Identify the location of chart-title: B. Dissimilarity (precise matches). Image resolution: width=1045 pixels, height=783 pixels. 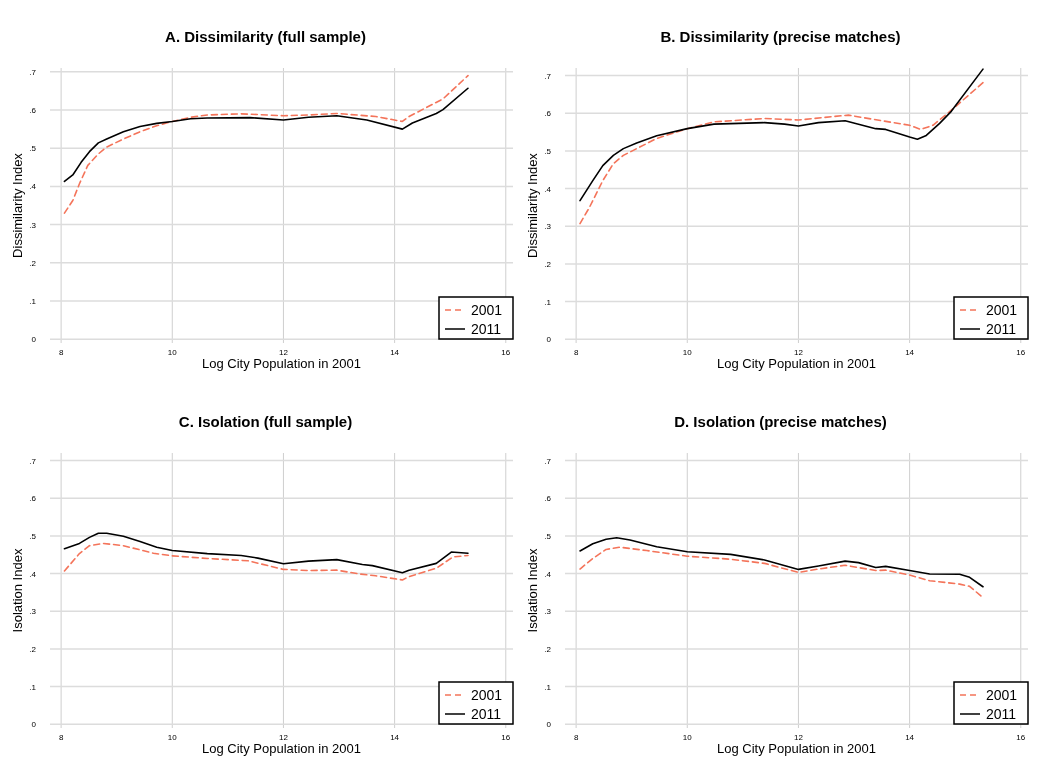
(780, 36).